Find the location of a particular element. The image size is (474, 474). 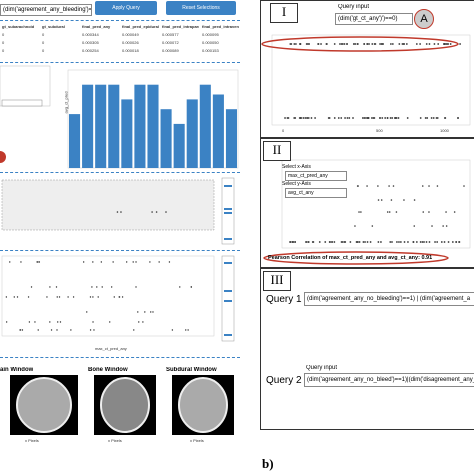

query-input: (dim('agreement_any_bleeding')==1) is located at coordinates (46, 10).